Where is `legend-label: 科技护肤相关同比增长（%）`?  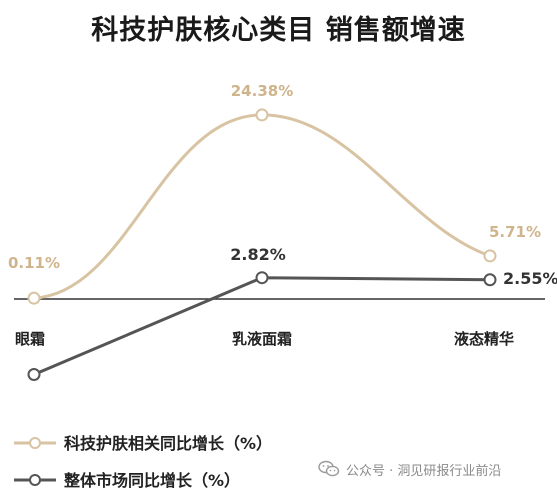
legend-label: 科技护肤相关同比增长（%） is located at coordinates (168, 443).